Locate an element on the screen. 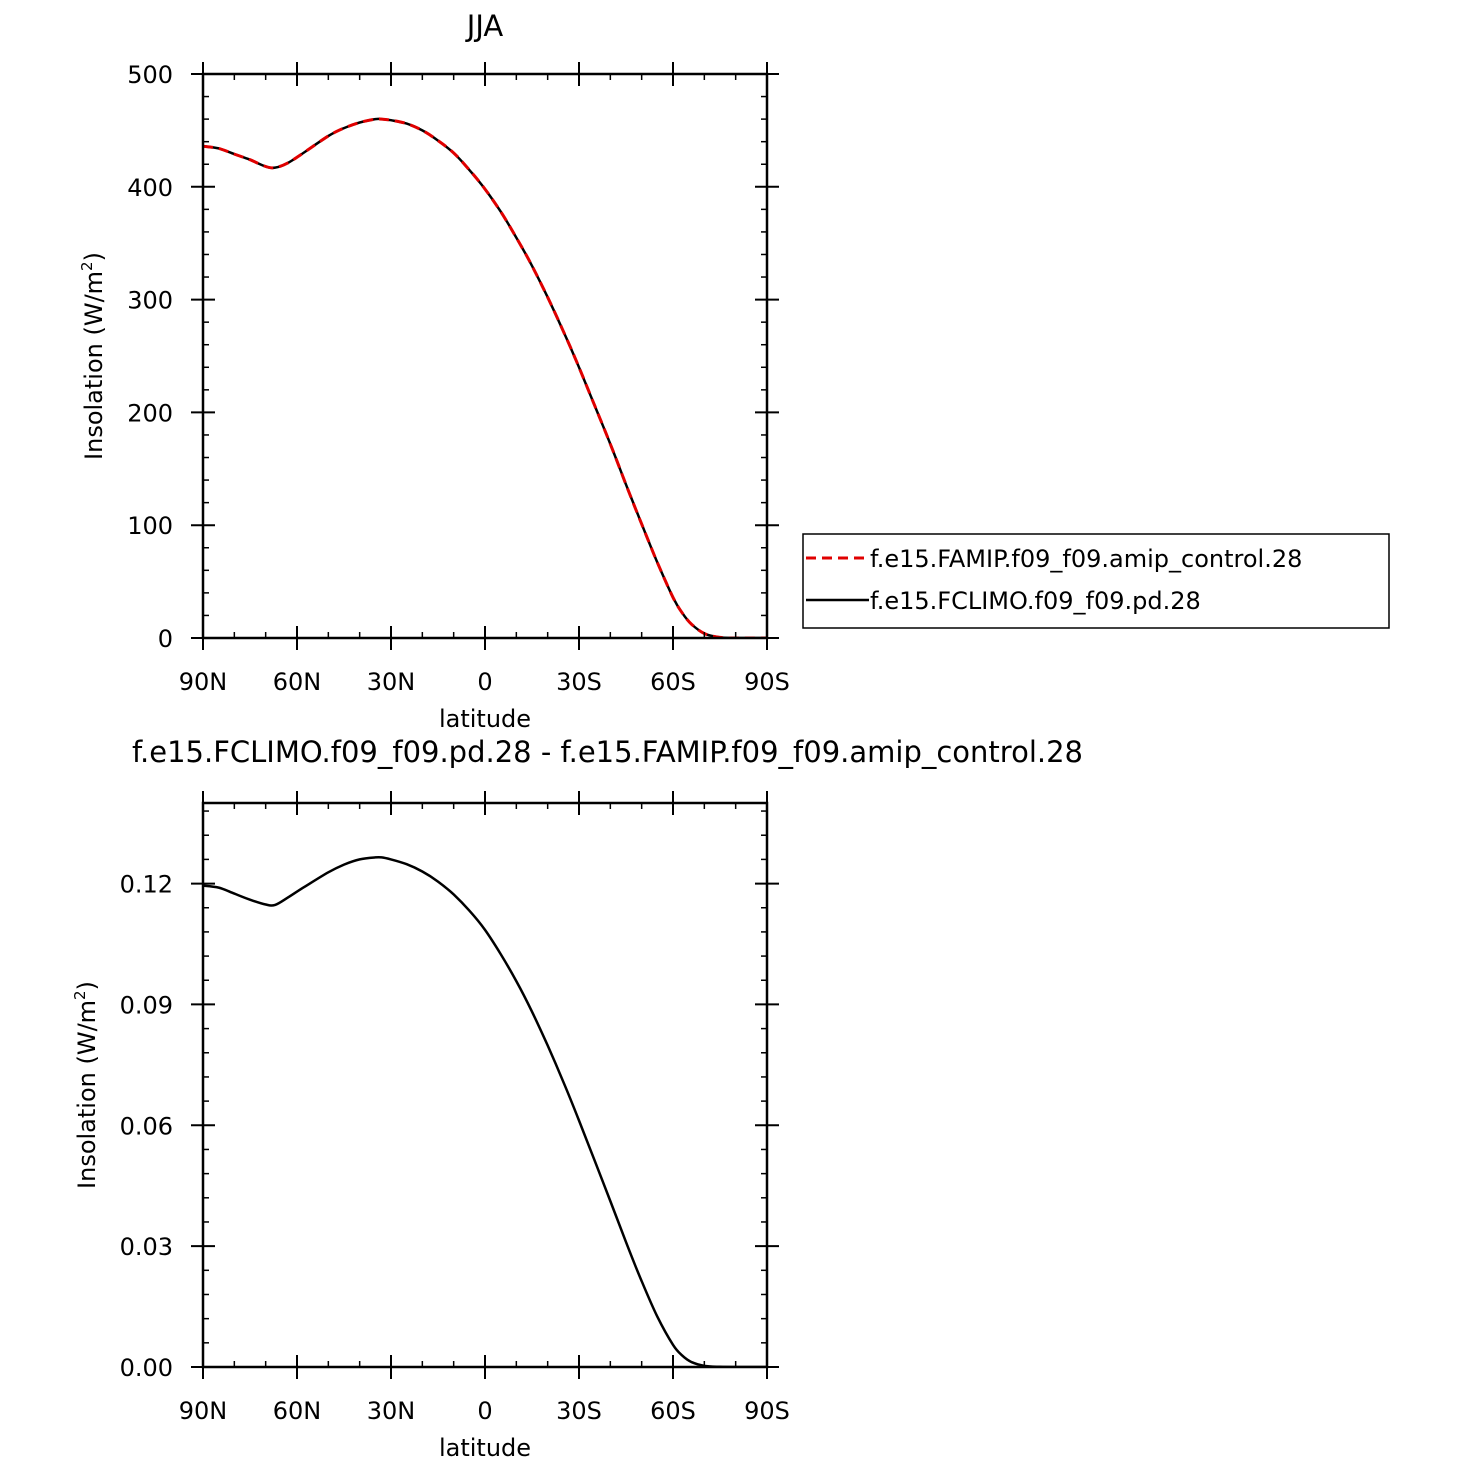 This screenshot has height=1469, width=1469. bottom-x-tick-label: 90N is located at coordinates (203, 1411).